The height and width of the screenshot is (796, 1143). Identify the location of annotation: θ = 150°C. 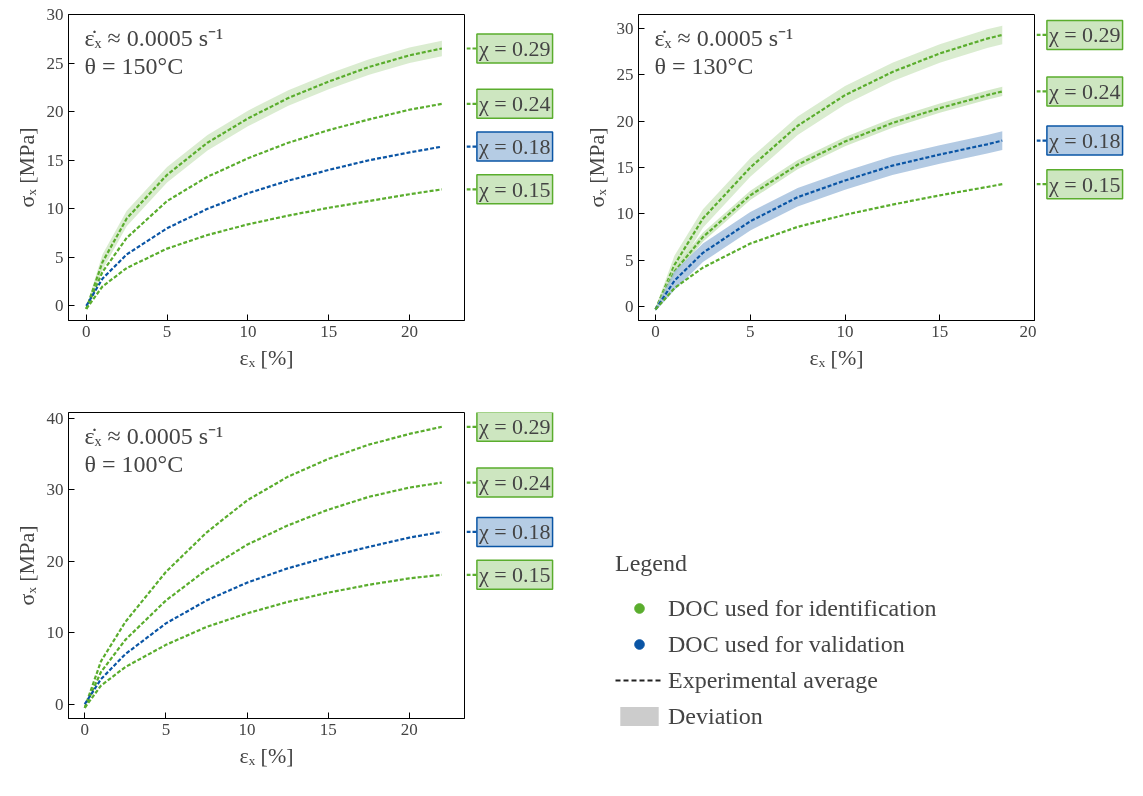
(134, 65).